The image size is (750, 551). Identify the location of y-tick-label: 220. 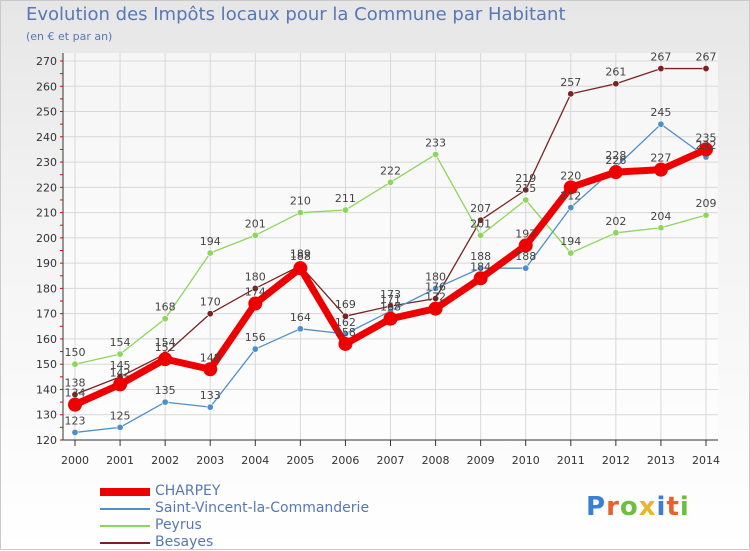
(46, 187).